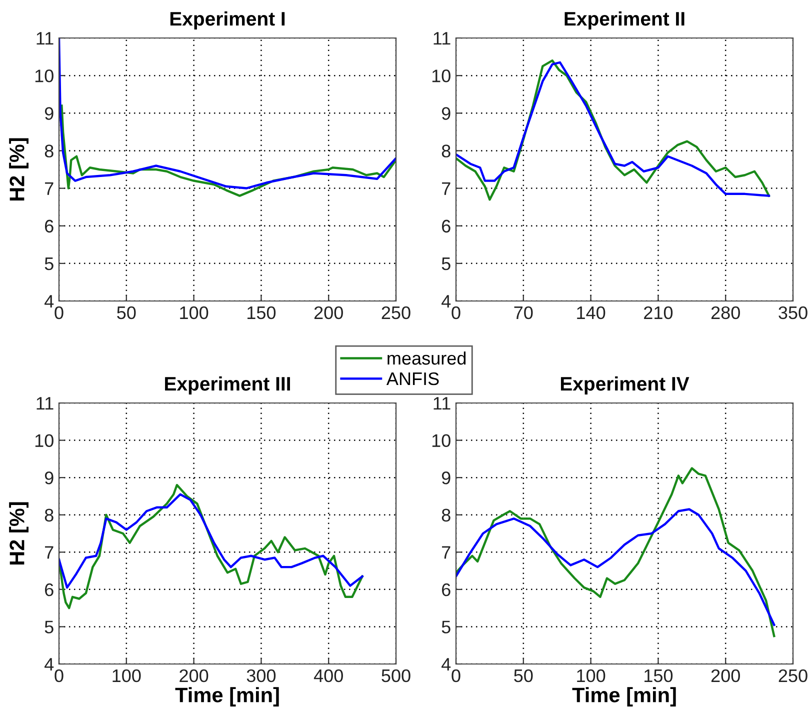 The image size is (808, 712). I want to click on x-tick-label: 300, so click(261, 675).